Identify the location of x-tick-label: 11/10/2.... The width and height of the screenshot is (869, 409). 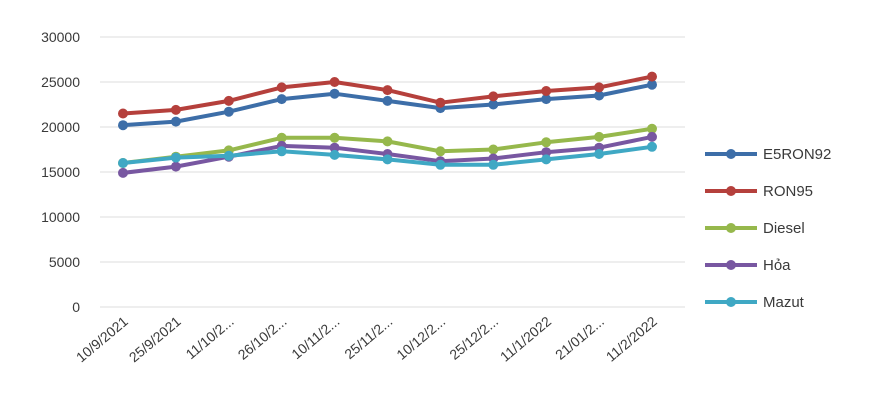
(210, 337).